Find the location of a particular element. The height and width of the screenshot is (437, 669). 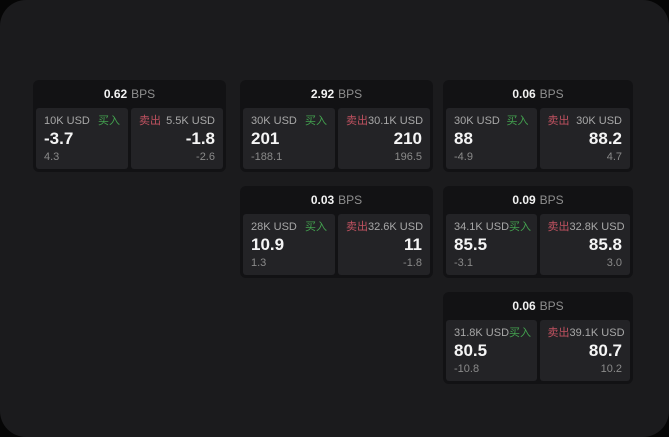

buy-quote-panel: 34.1K USD 买入 85.5 -3.1 is located at coordinates (491, 244).